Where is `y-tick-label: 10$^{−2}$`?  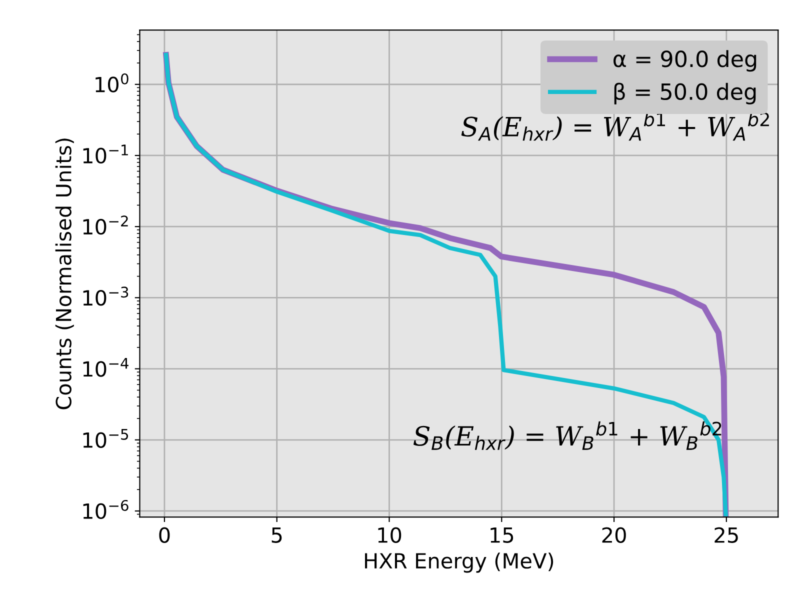
y-tick-label: 10$^{−2}$ is located at coordinates (105, 225).